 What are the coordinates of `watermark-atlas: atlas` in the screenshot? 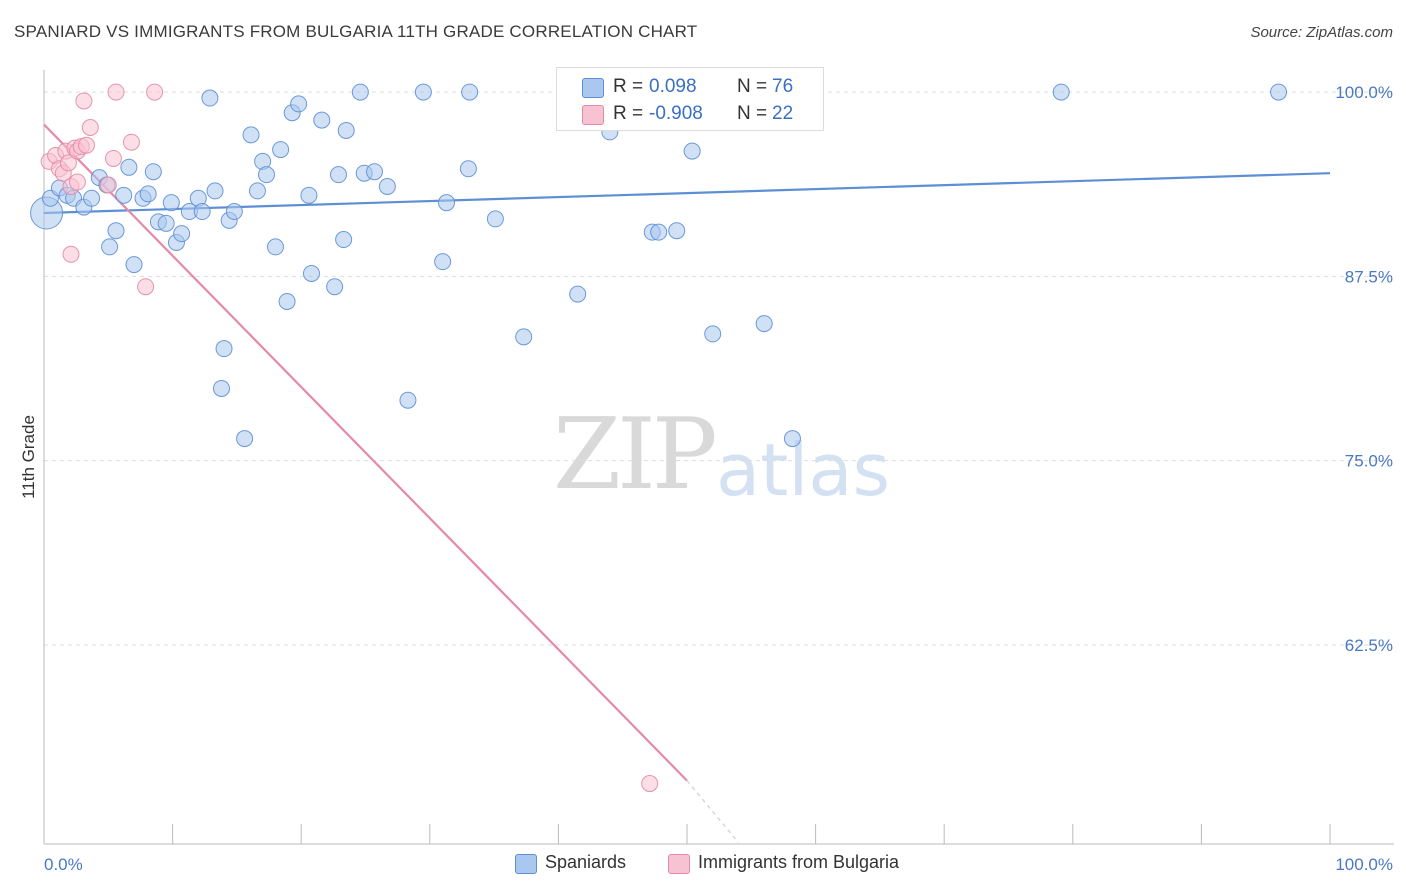 It's located at (803, 470).